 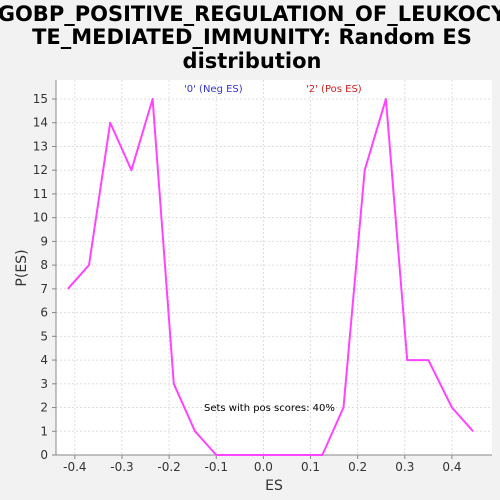 I want to click on y-tick-label: 4, so click(x=44, y=360).